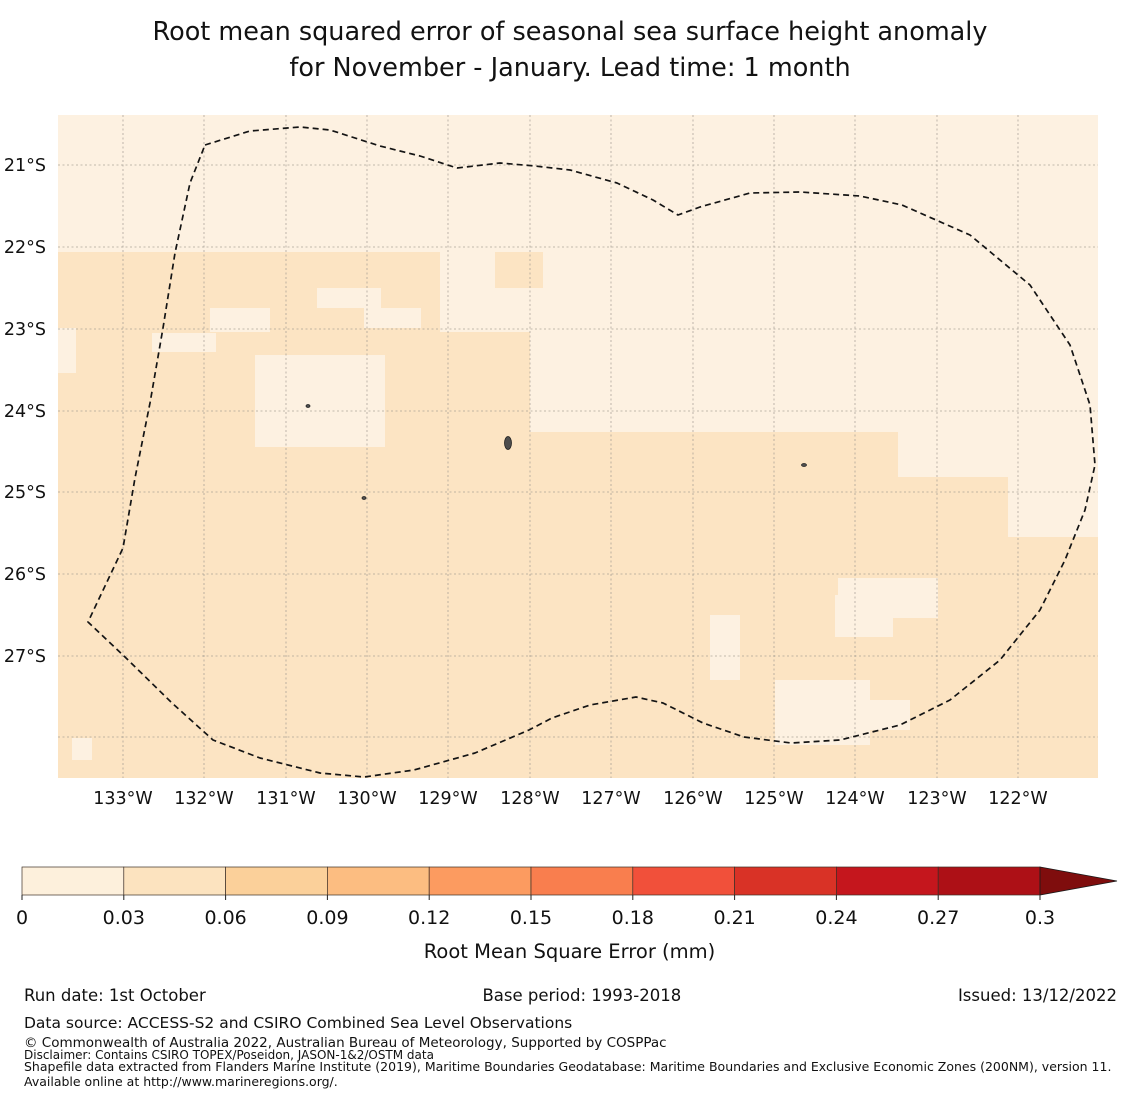 The height and width of the screenshot is (1095, 1140). Describe the element at coordinates (25, 575) in the screenshot. I see `y-tick-label: 26°S` at that location.